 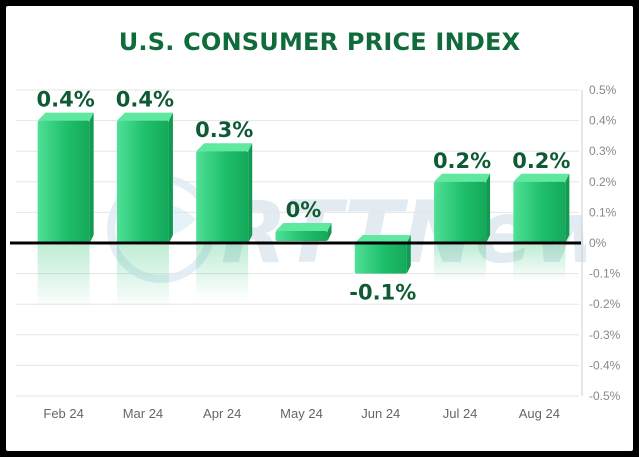 I want to click on x-tick-label: Jun 24, so click(x=380, y=413).